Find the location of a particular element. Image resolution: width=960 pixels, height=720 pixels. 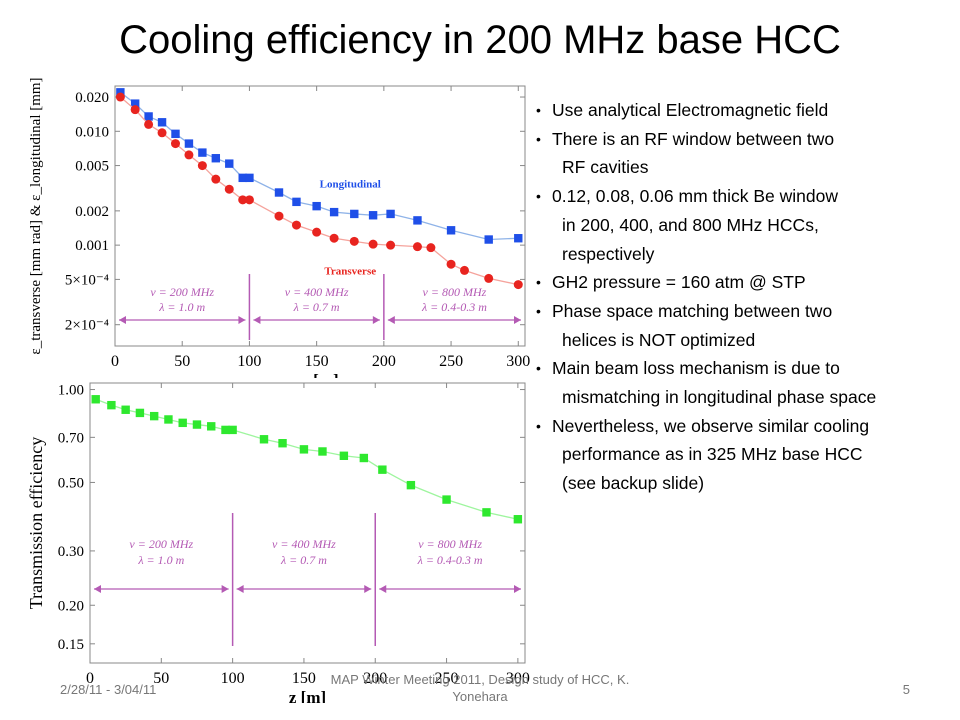

series-label: Transverse is located at coordinates (350, 272).